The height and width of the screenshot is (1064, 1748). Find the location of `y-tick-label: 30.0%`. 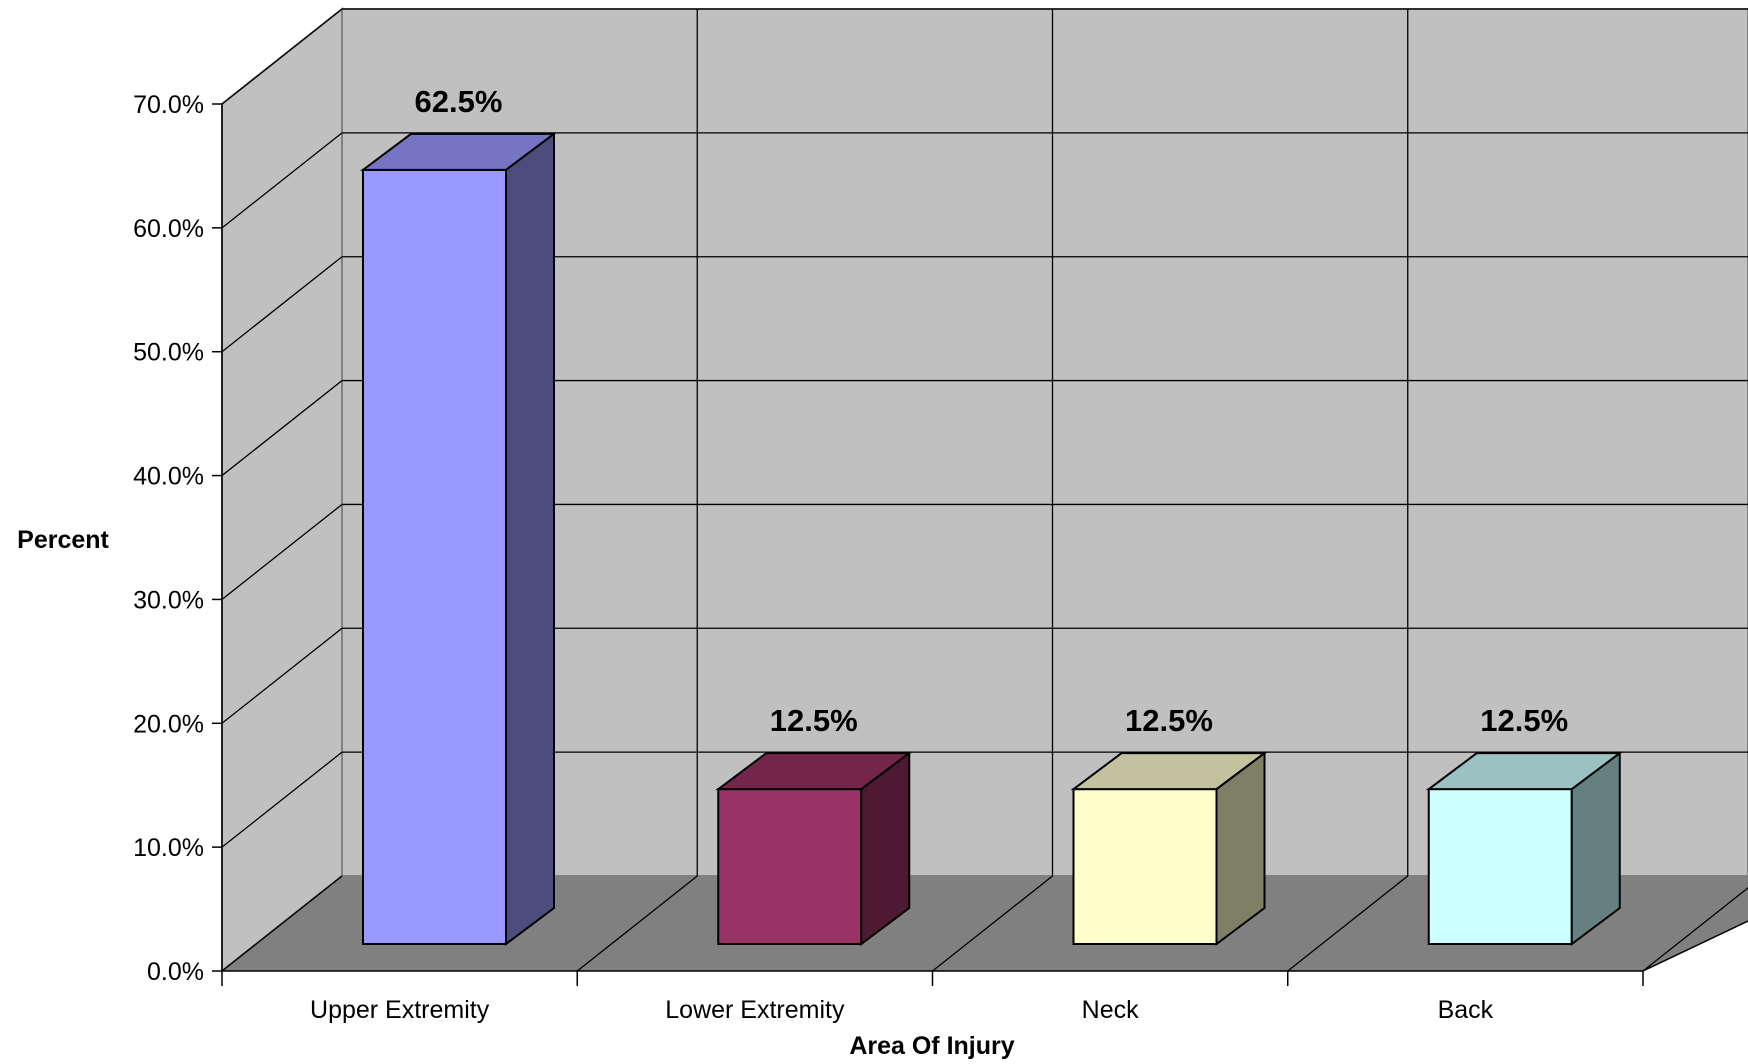

y-tick-label: 30.0% is located at coordinates (168, 600).